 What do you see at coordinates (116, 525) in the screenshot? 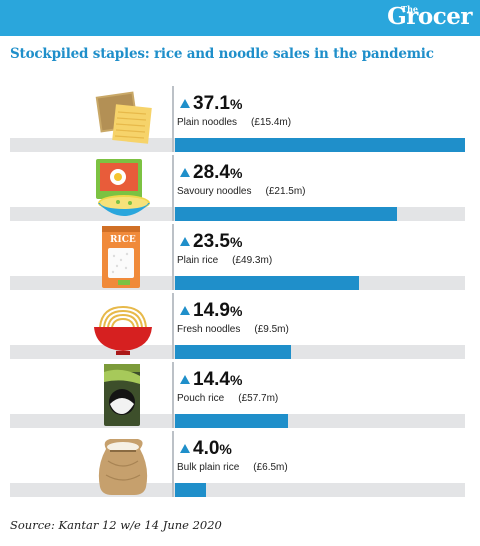
I see `source-note: Source: Kantar 12 w/e 14 June 2020` at bounding box center [116, 525].